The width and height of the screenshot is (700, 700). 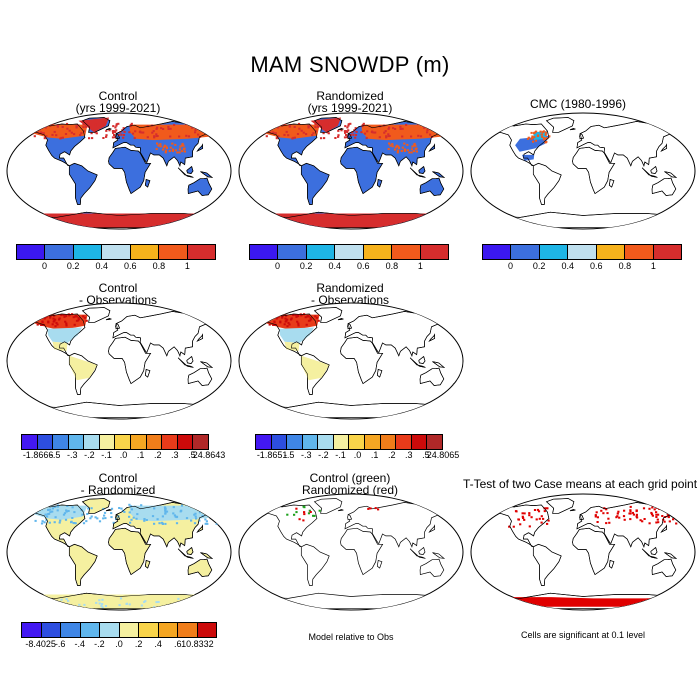 I want to click on panel-title-line2: - Observations, so click(x=350, y=300).